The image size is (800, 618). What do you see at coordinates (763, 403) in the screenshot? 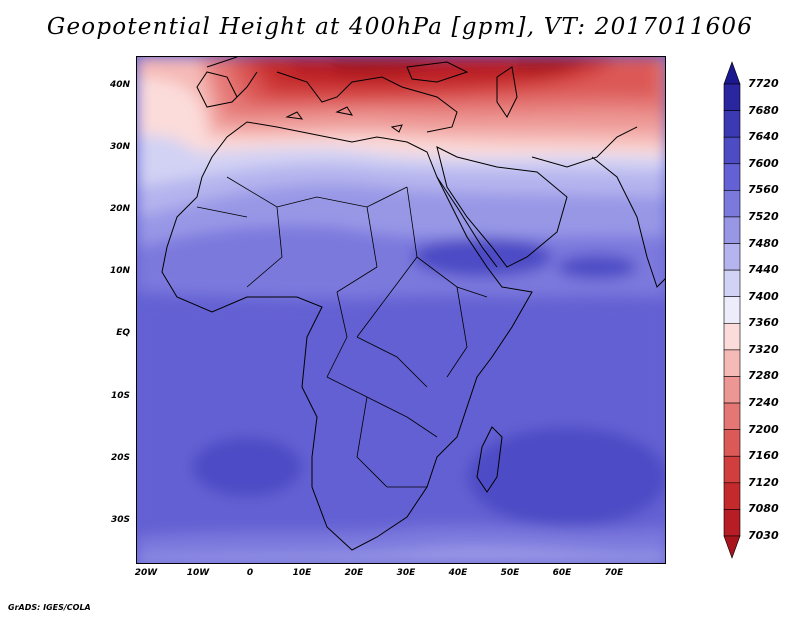
I see `colorbar-label: 7240` at bounding box center [763, 403].